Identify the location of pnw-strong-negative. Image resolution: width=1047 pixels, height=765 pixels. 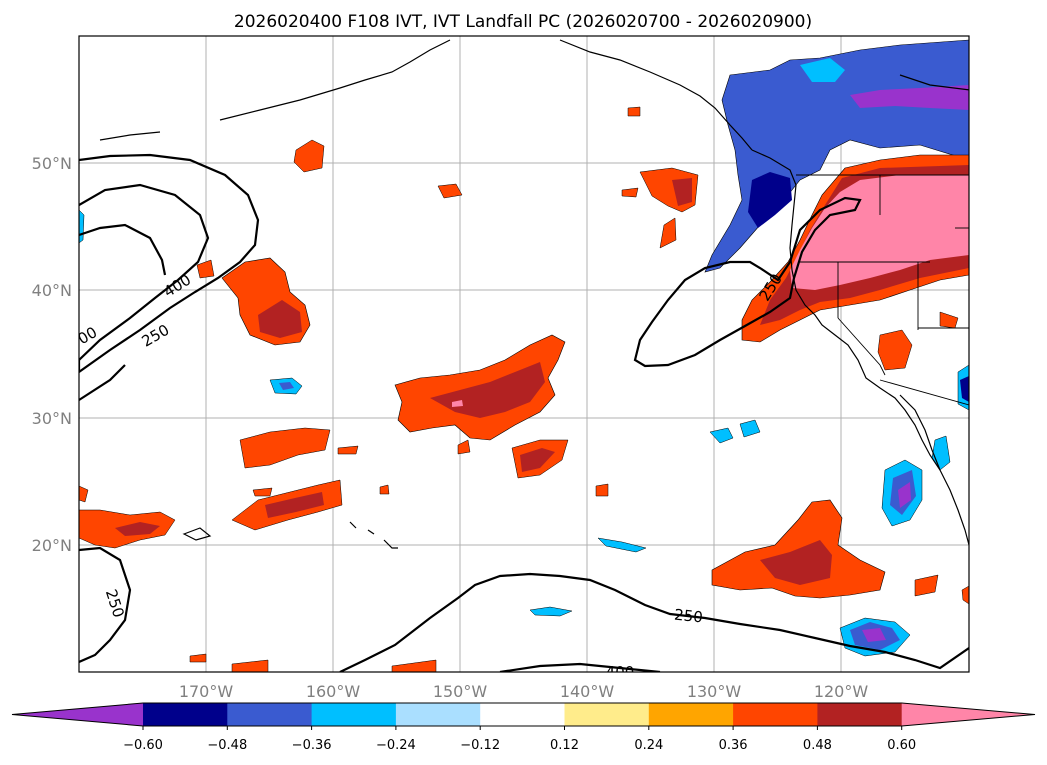
(770, 200).